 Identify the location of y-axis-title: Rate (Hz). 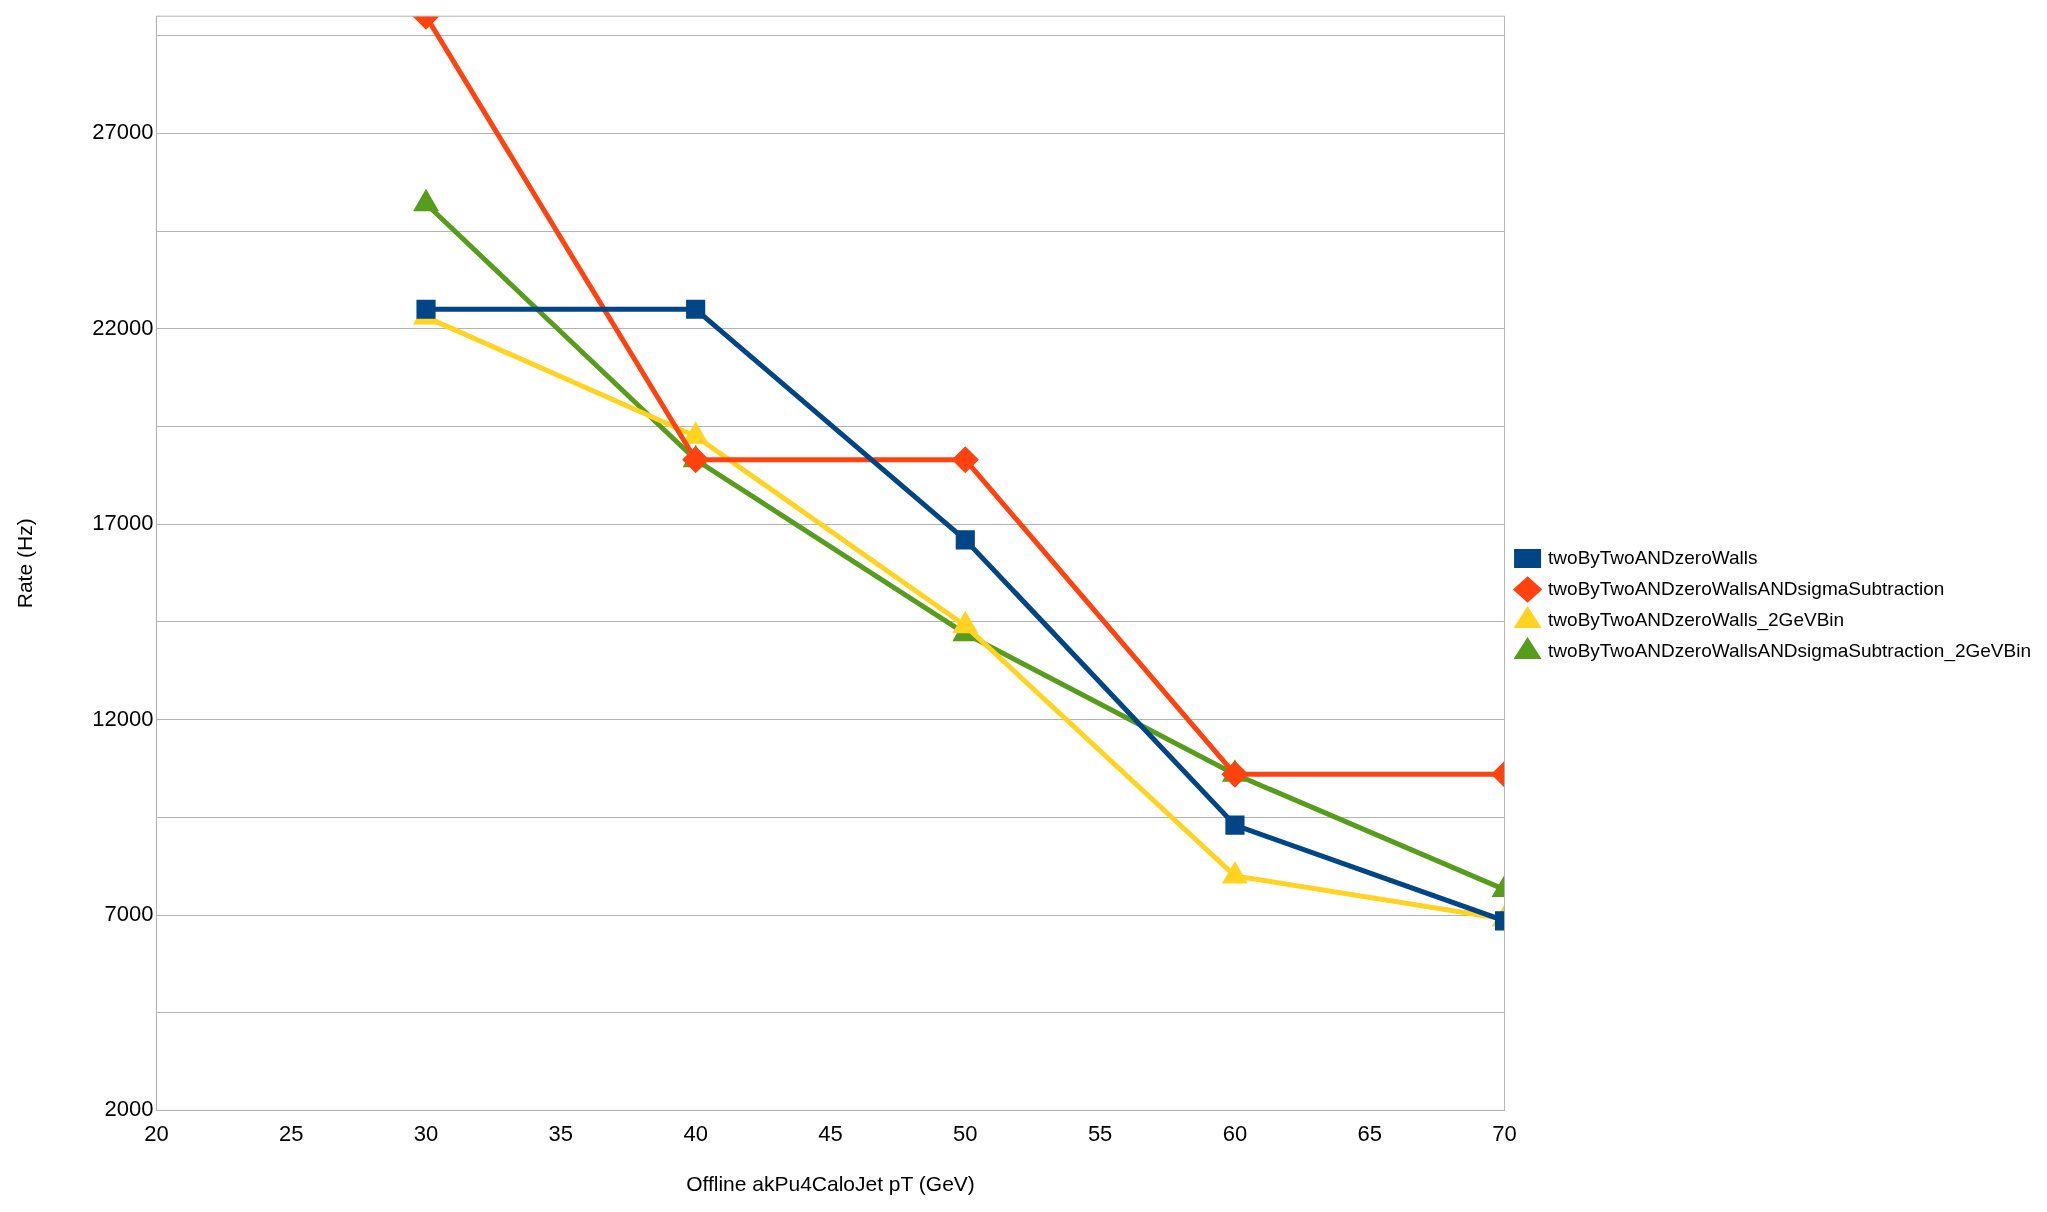
(25, 563).